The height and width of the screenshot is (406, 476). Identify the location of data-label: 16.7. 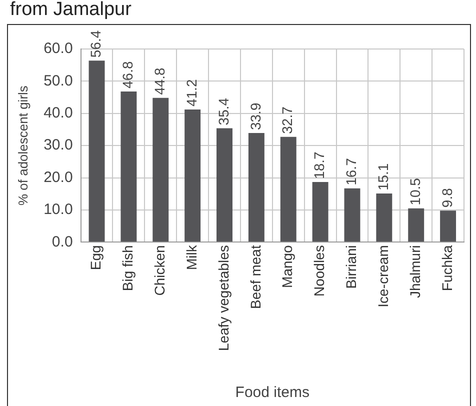
(351, 172).